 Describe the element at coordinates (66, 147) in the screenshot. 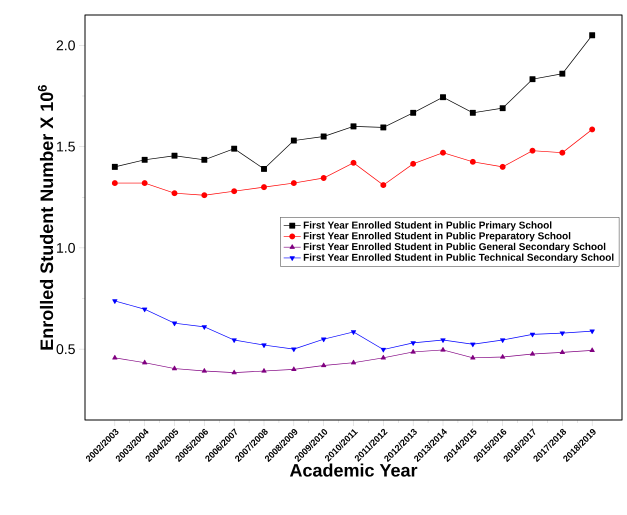

I see `y-tick-label: 1.5` at that location.